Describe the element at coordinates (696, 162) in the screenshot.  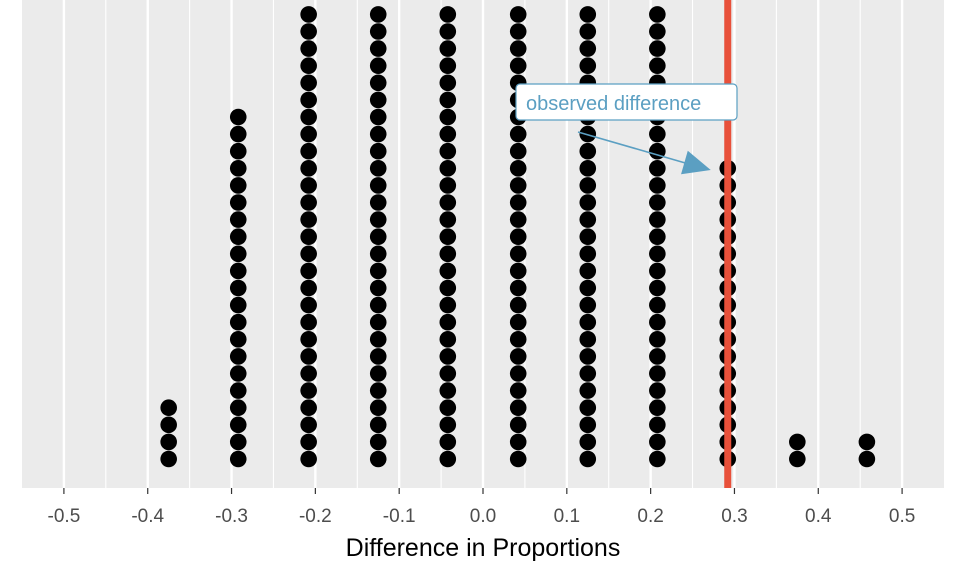
I see `annotation-arrow-head` at that location.